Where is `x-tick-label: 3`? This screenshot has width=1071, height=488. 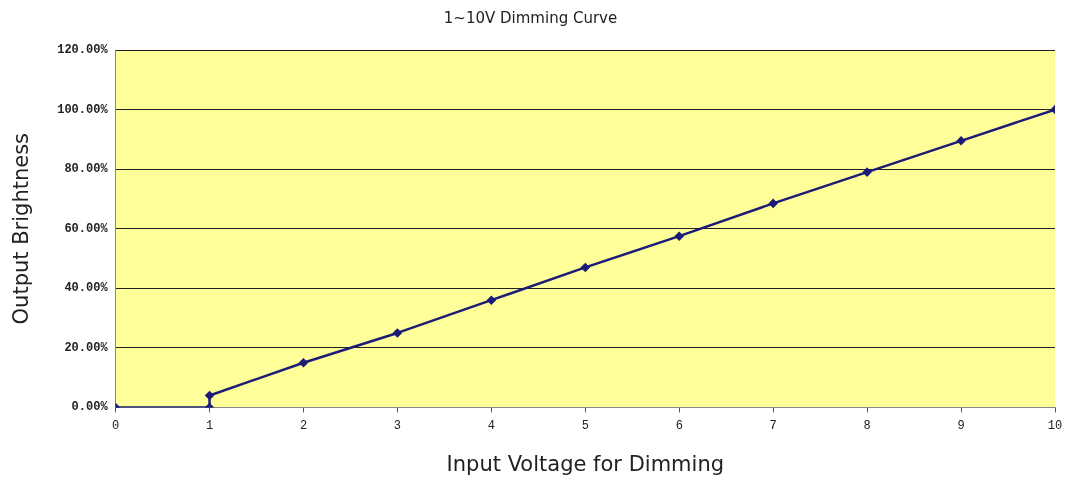
x-tick-label: 3 is located at coordinates (397, 425).